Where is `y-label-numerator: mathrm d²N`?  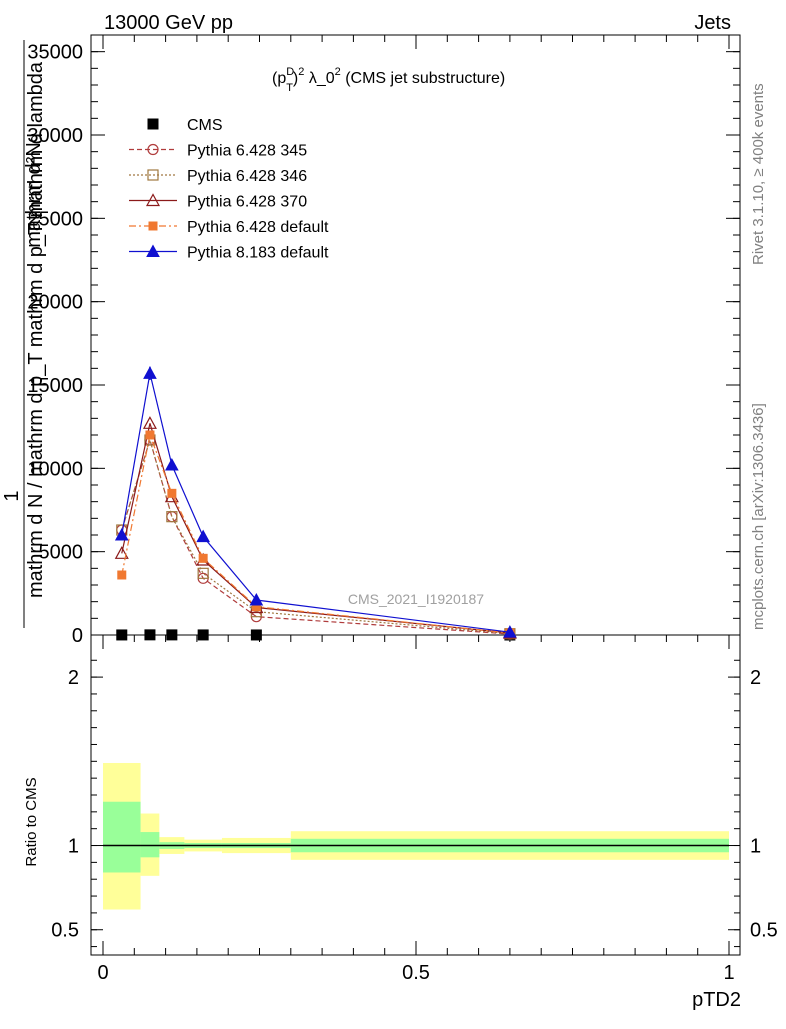
y-label-numerator: mathrm d²N is located at coordinates (34, 195).